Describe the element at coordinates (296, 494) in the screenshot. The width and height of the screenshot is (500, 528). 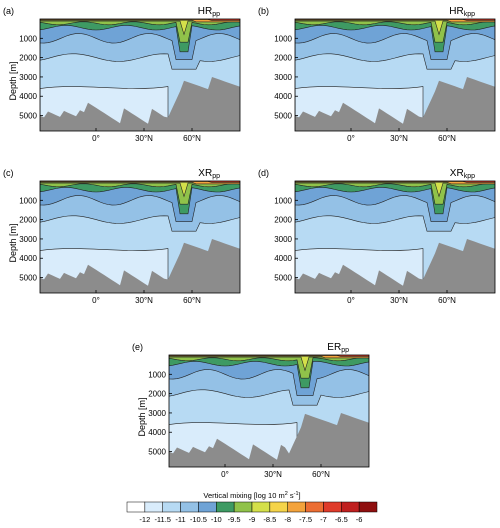
I see `colorbar-title-title-sup2: -1` at that location.